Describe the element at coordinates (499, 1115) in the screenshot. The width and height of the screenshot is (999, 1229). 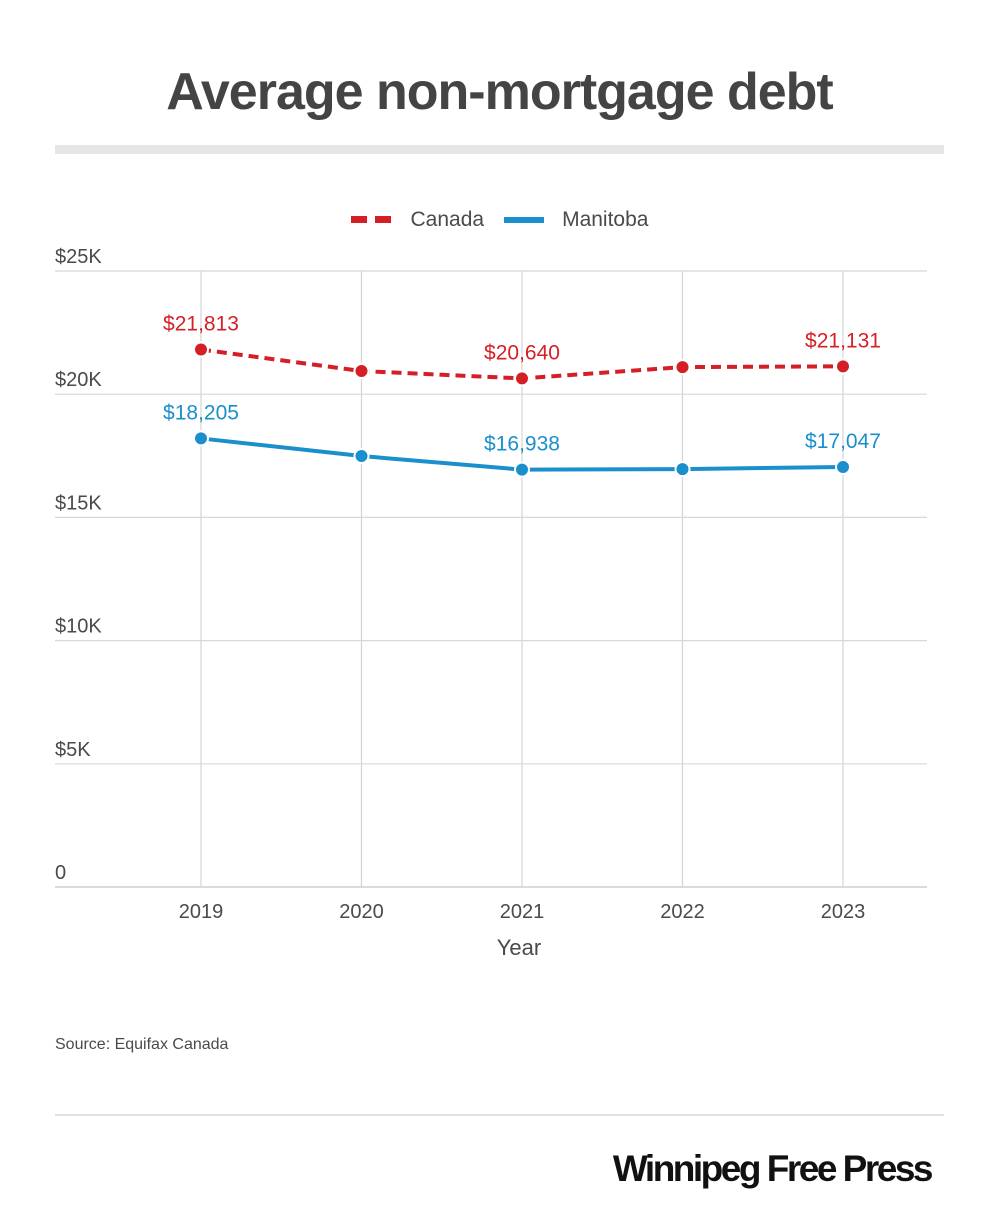
I see `footer-divider` at that location.